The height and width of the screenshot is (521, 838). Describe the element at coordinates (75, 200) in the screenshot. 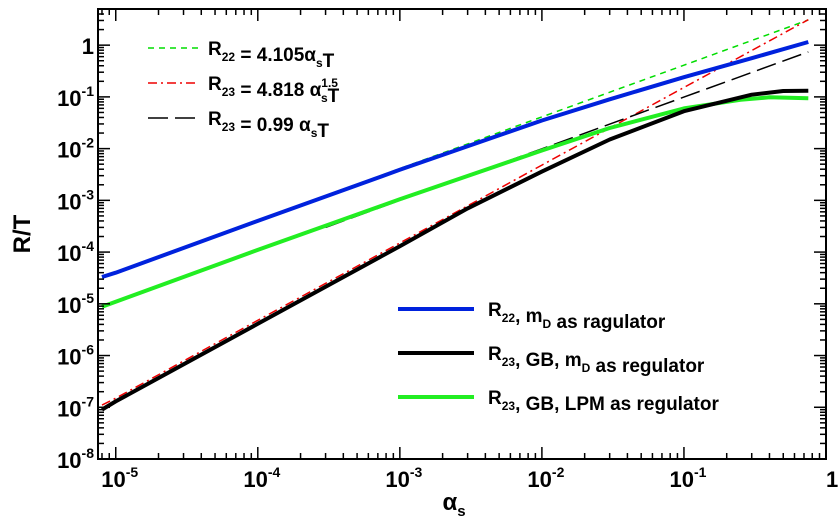

I see `y-tick-label: 10⁻³` at that location.